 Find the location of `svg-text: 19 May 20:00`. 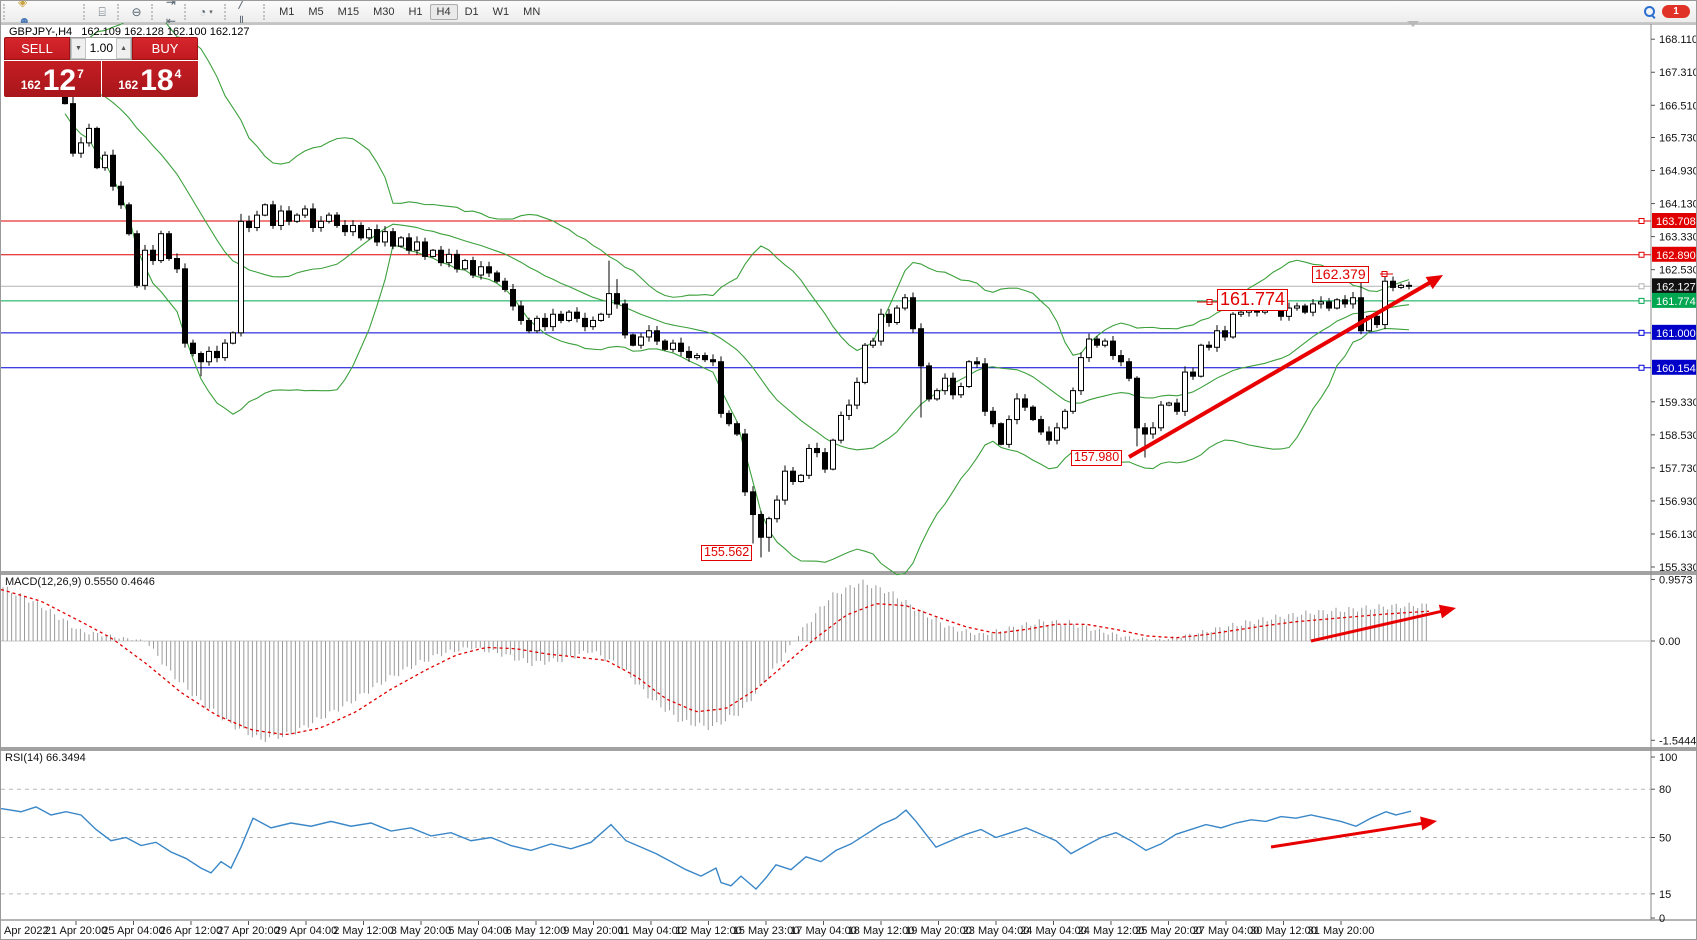

svg-text: 19 May 20:00 is located at coordinates (938, 931).